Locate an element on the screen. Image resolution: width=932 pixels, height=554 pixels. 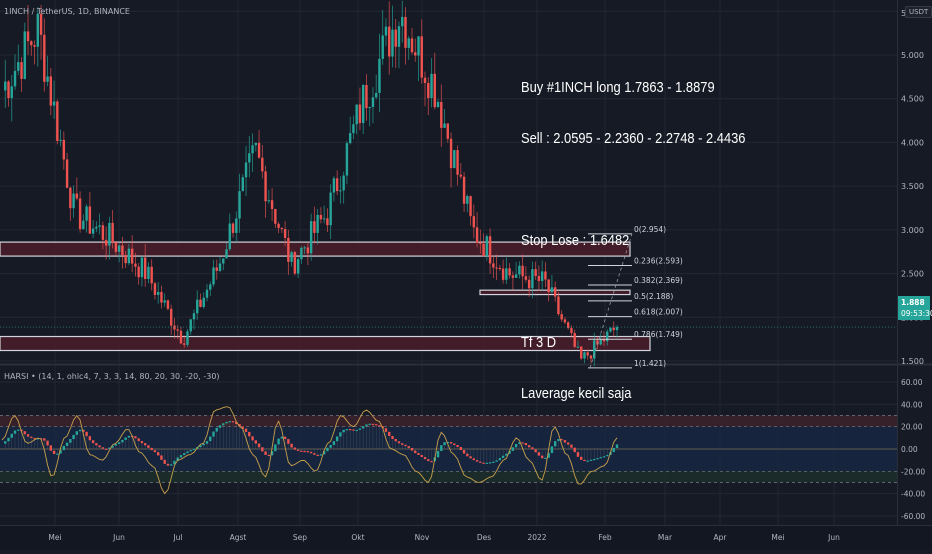
fib-level-label: 0.618(2.007) is located at coordinates (658, 312).